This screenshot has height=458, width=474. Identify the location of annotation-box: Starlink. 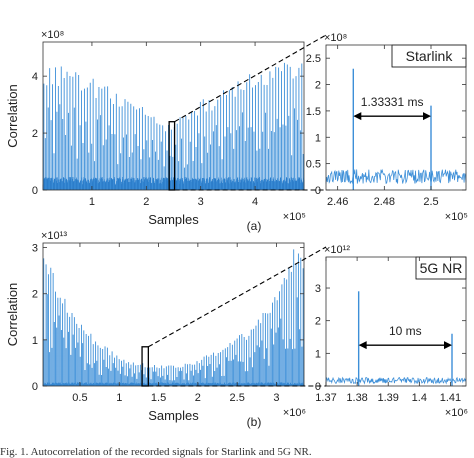
(429, 56).